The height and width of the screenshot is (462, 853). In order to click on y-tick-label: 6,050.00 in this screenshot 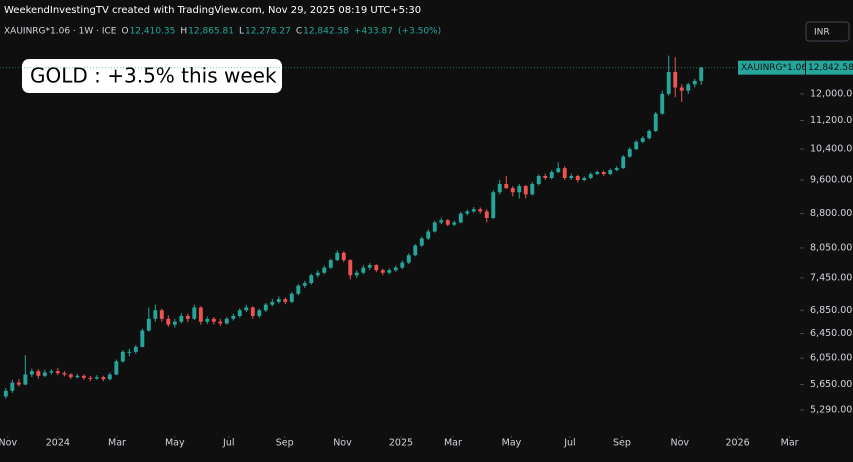, I will do `click(831, 358)`.